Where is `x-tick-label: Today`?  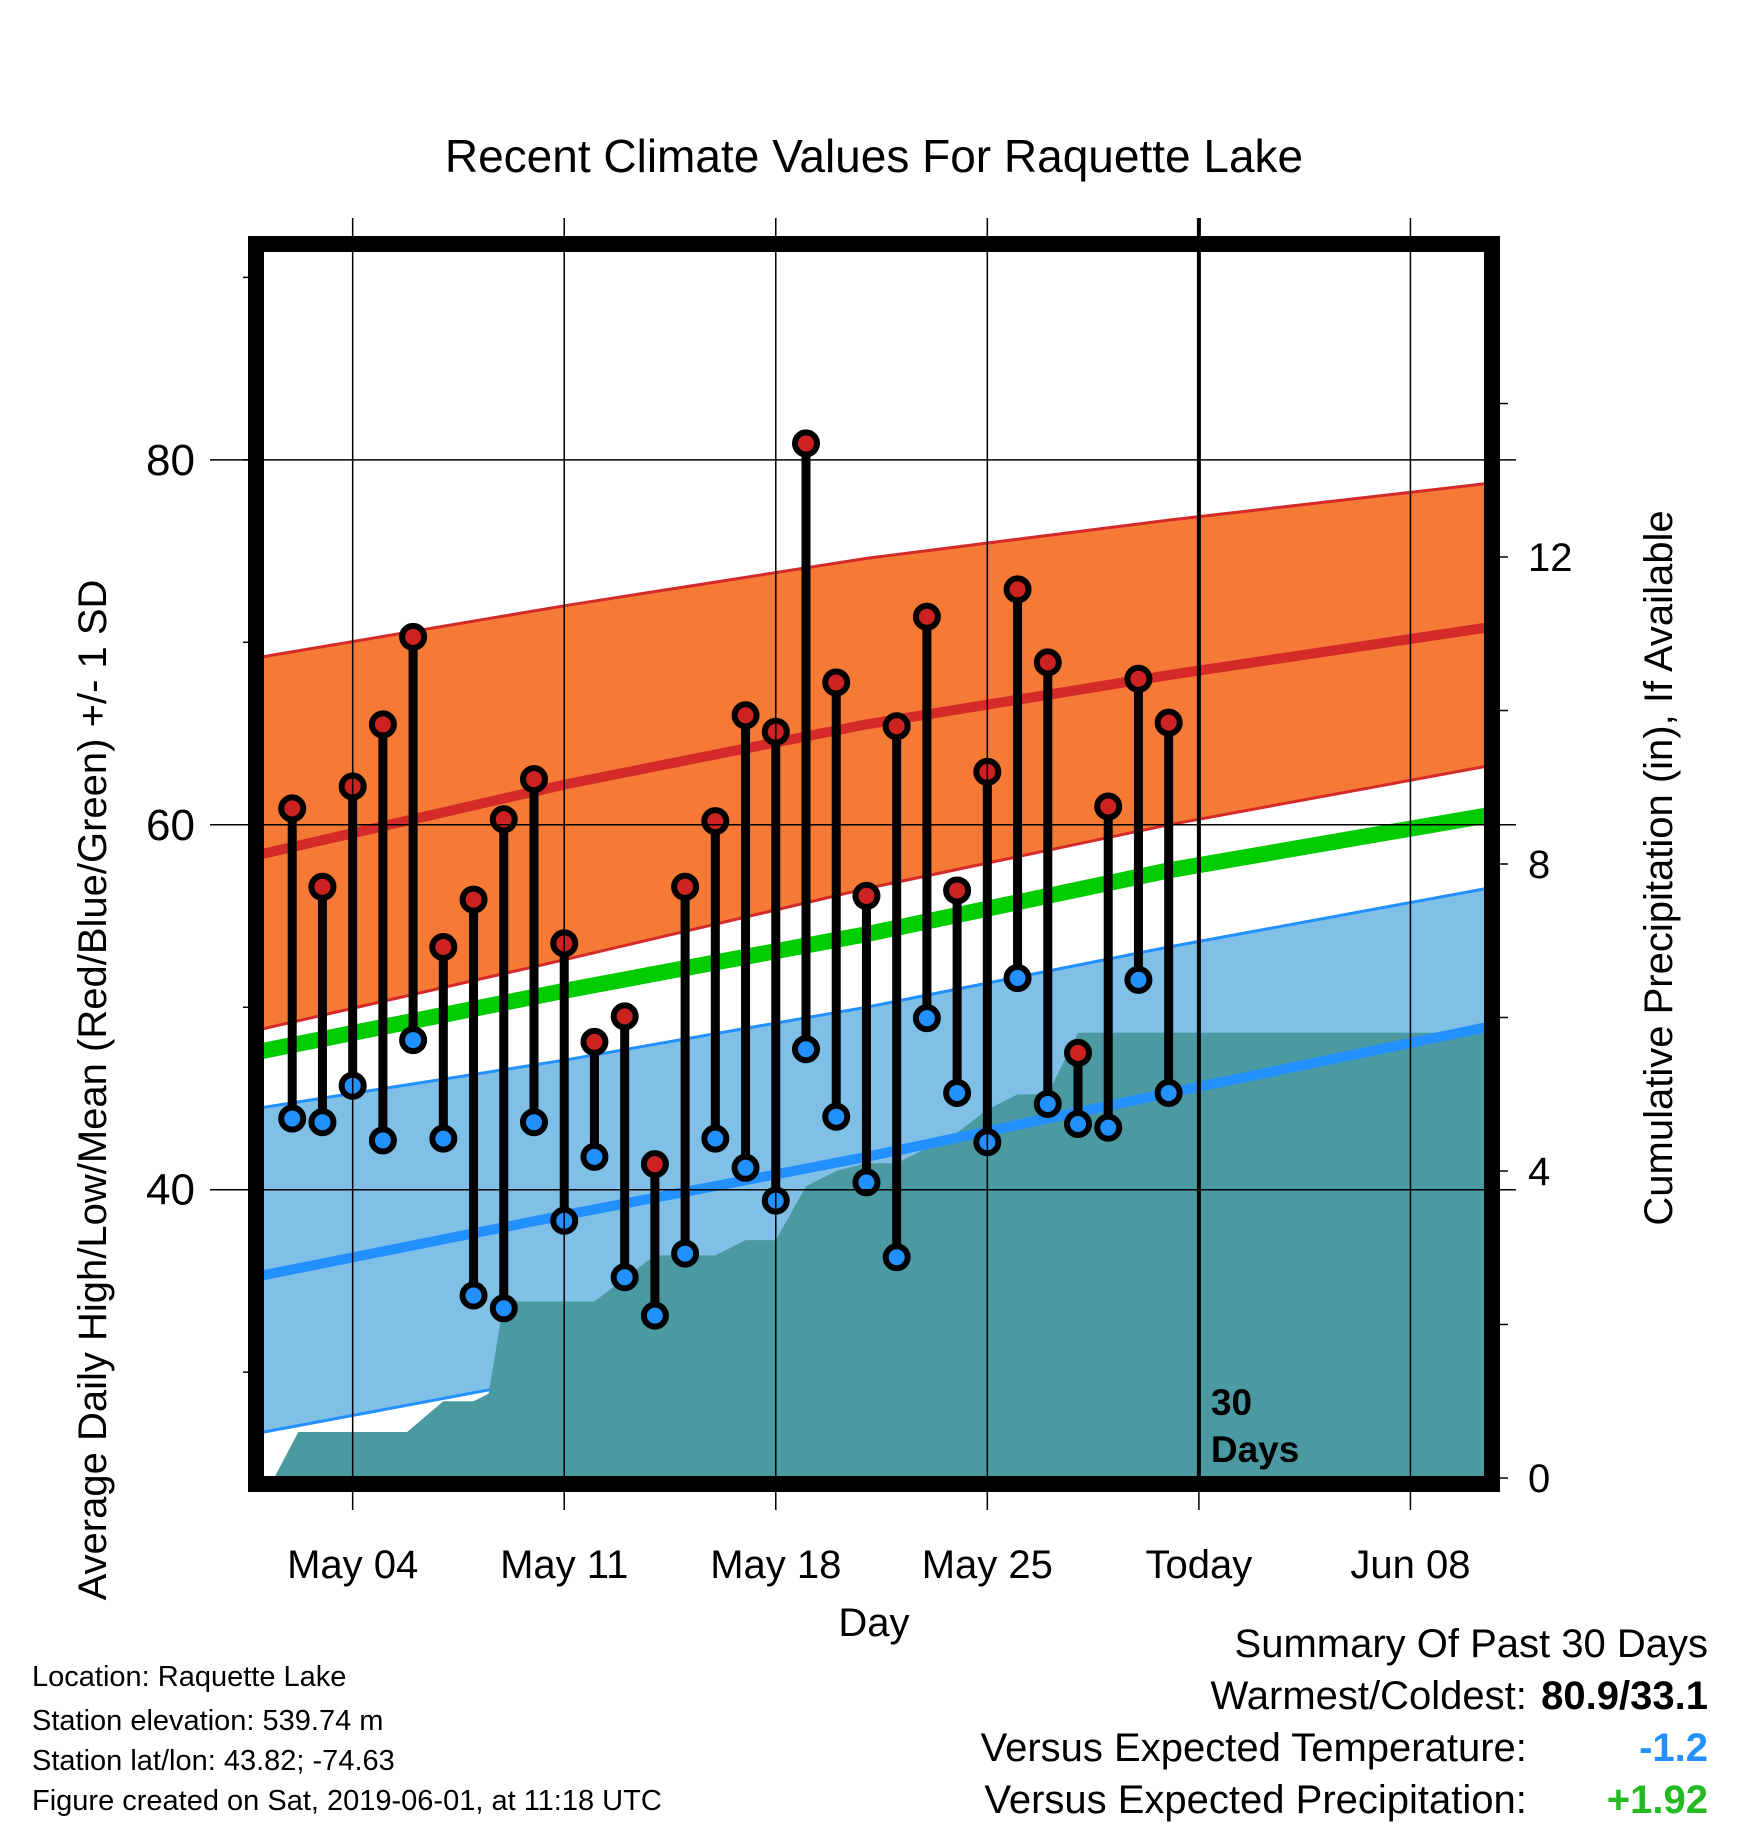
x-tick-label: Today is located at coordinates (1199, 1565).